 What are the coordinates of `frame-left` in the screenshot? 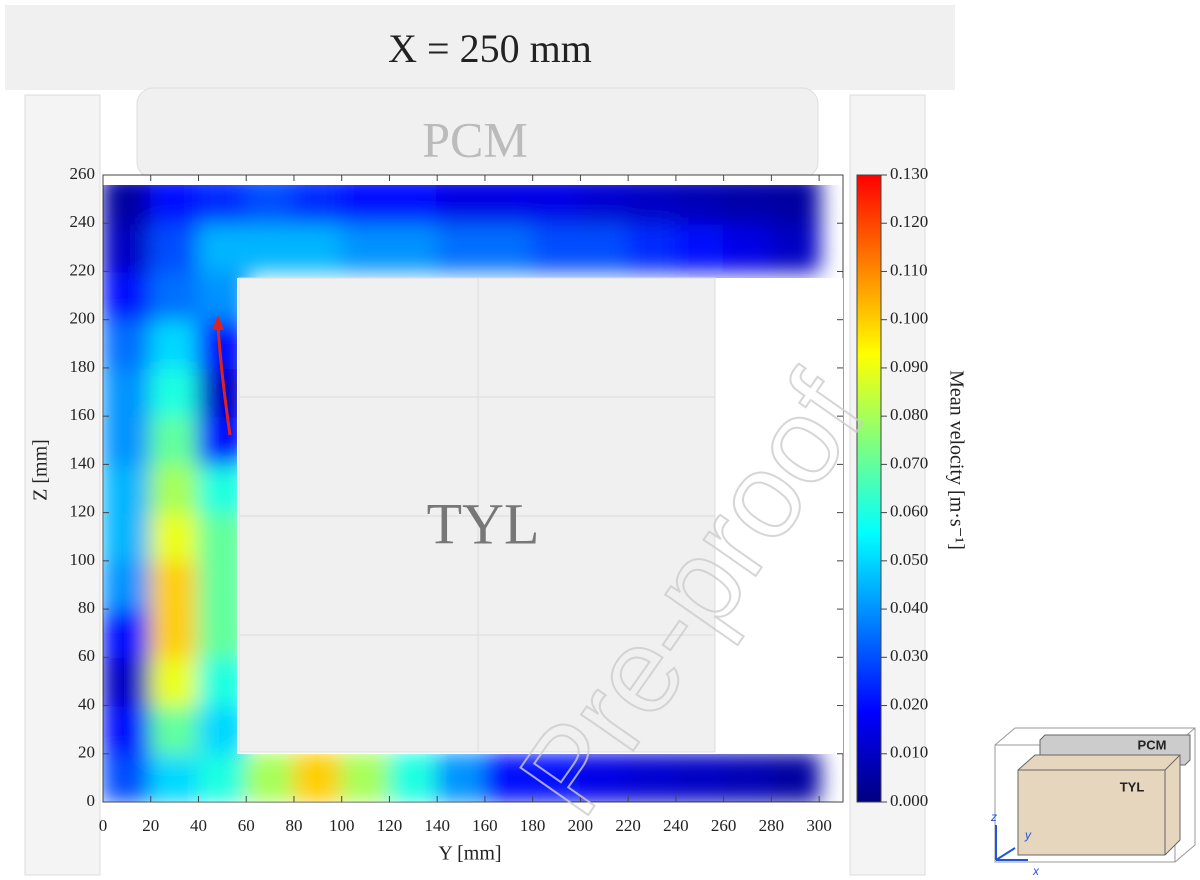 It's located at (62, 485).